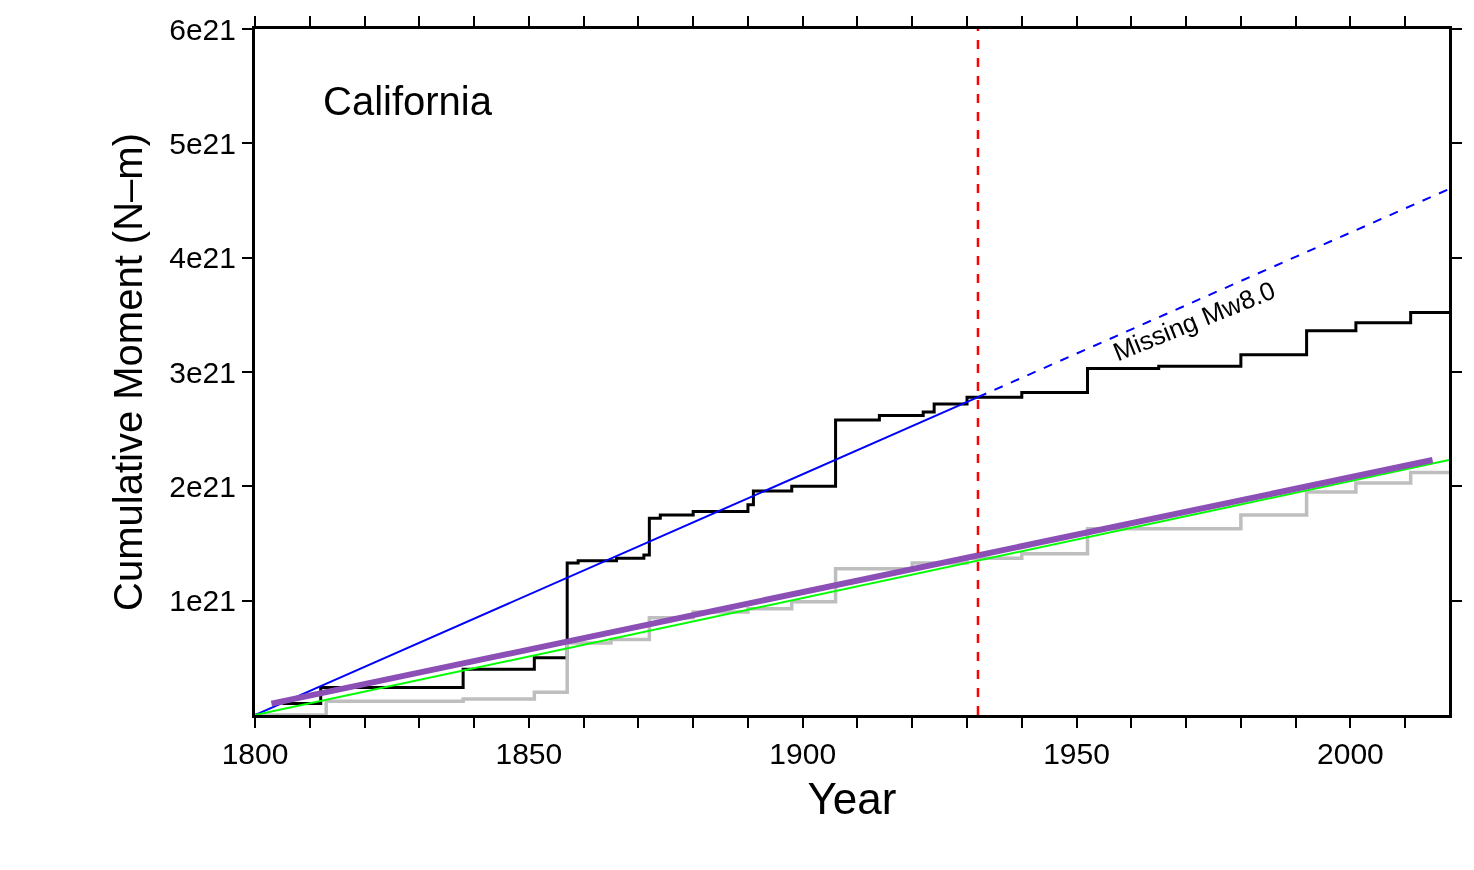 The image size is (1474, 870). Describe the element at coordinates (852, 799) in the screenshot. I see `x-axis-title: Year` at that location.